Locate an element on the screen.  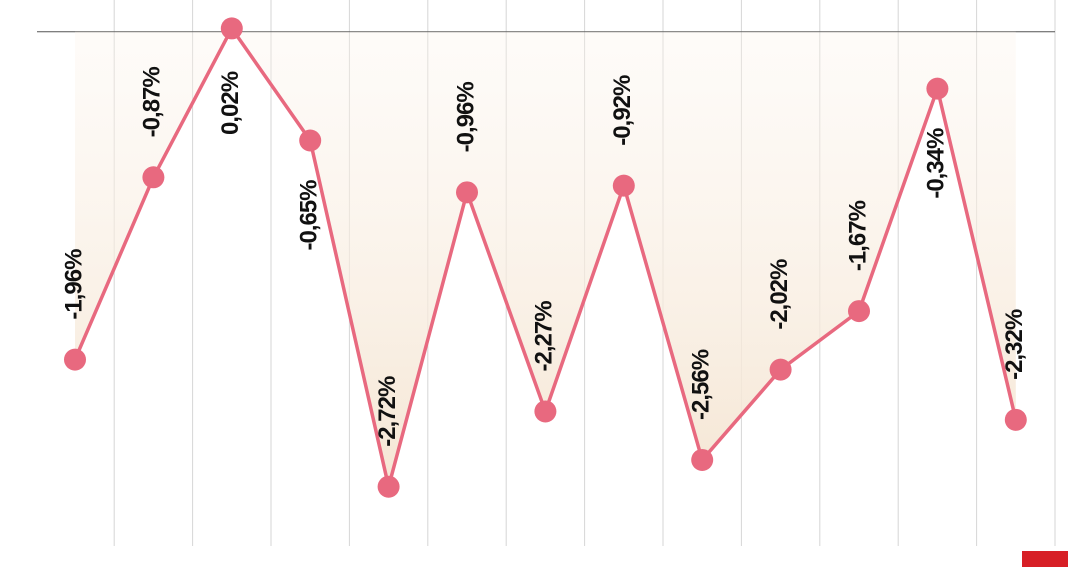
value-label: -0,34% is located at coordinates (936, 163).